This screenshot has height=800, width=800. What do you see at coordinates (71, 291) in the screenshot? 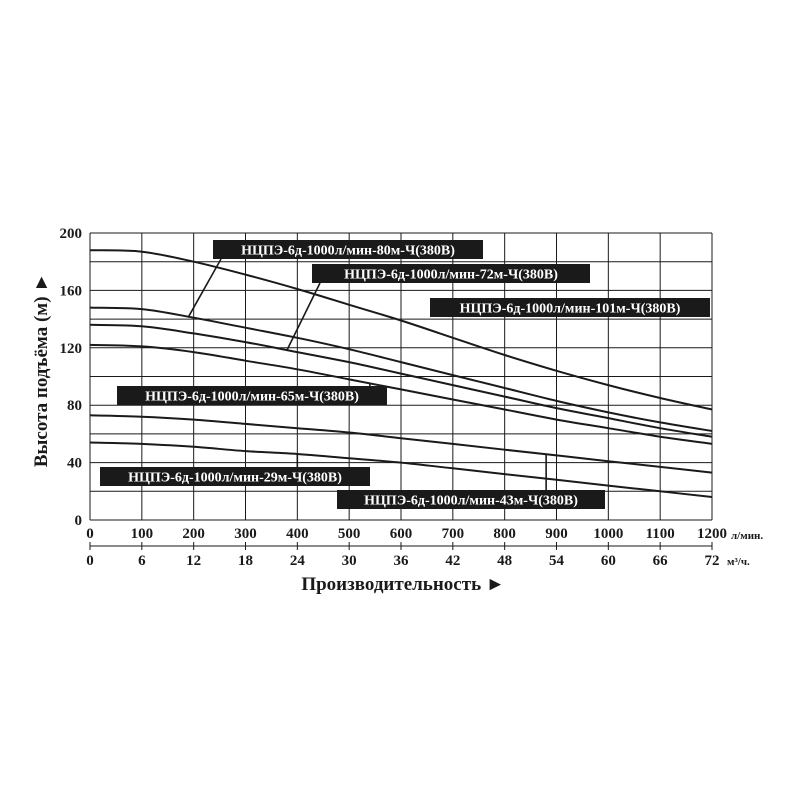
I see `y-tick-label: 160` at bounding box center [71, 291].